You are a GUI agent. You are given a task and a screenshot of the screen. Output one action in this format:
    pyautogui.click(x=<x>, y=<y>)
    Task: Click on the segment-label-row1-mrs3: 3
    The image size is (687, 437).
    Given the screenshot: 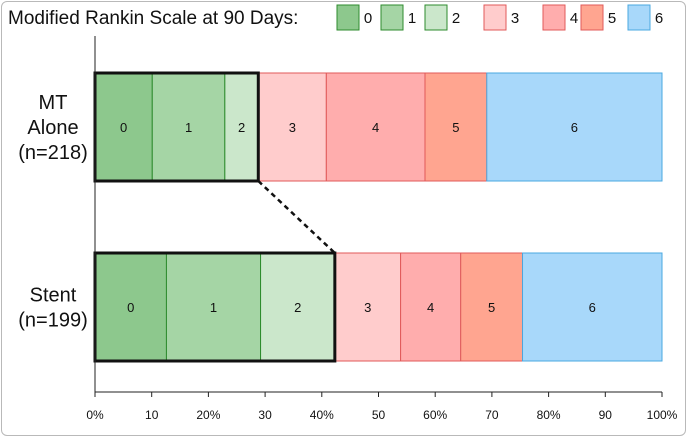 What is the action you would take?
    pyautogui.click(x=367, y=307)
    